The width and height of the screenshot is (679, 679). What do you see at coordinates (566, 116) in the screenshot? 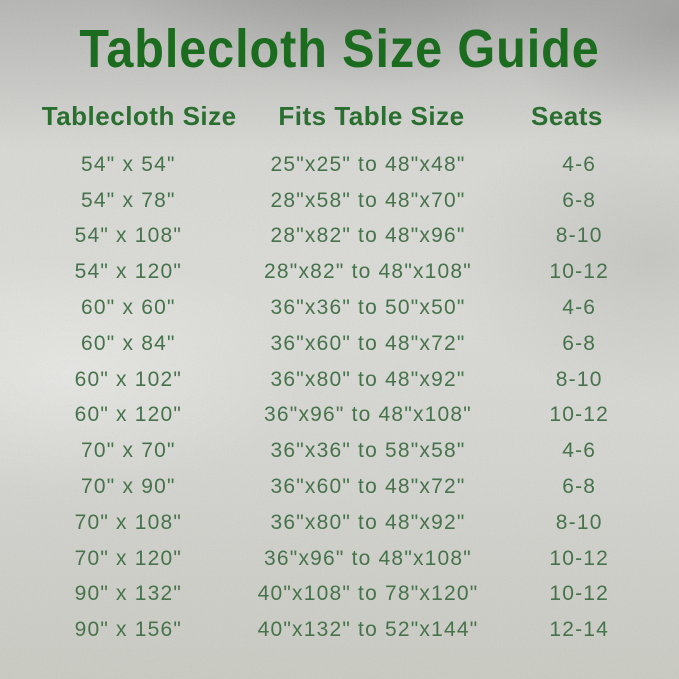
I see `column-header-seats: Seats` at bounding box center [566, 116].